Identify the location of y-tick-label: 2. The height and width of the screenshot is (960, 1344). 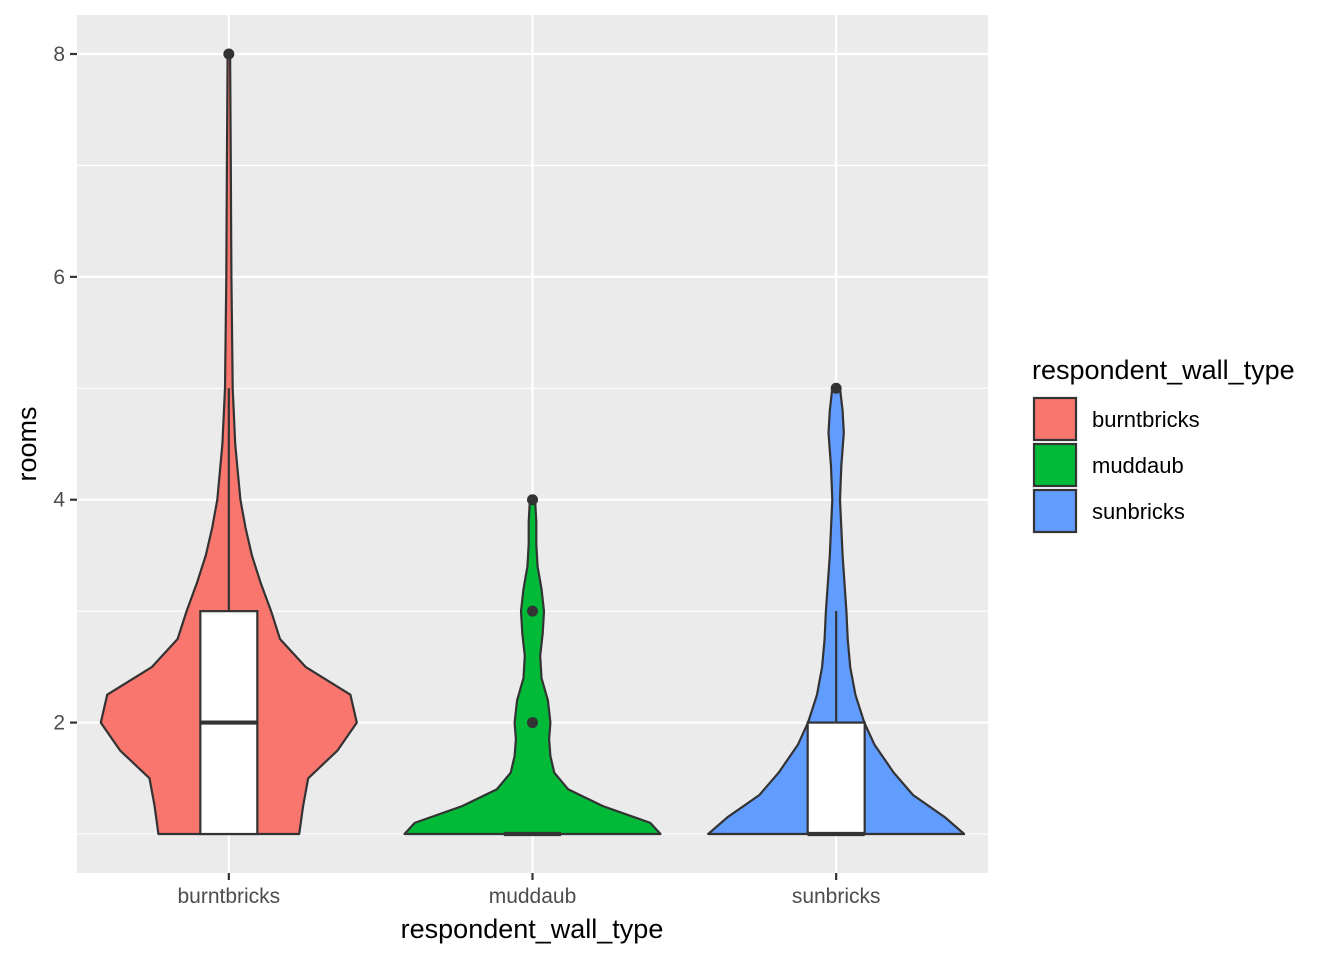
(59, 723).